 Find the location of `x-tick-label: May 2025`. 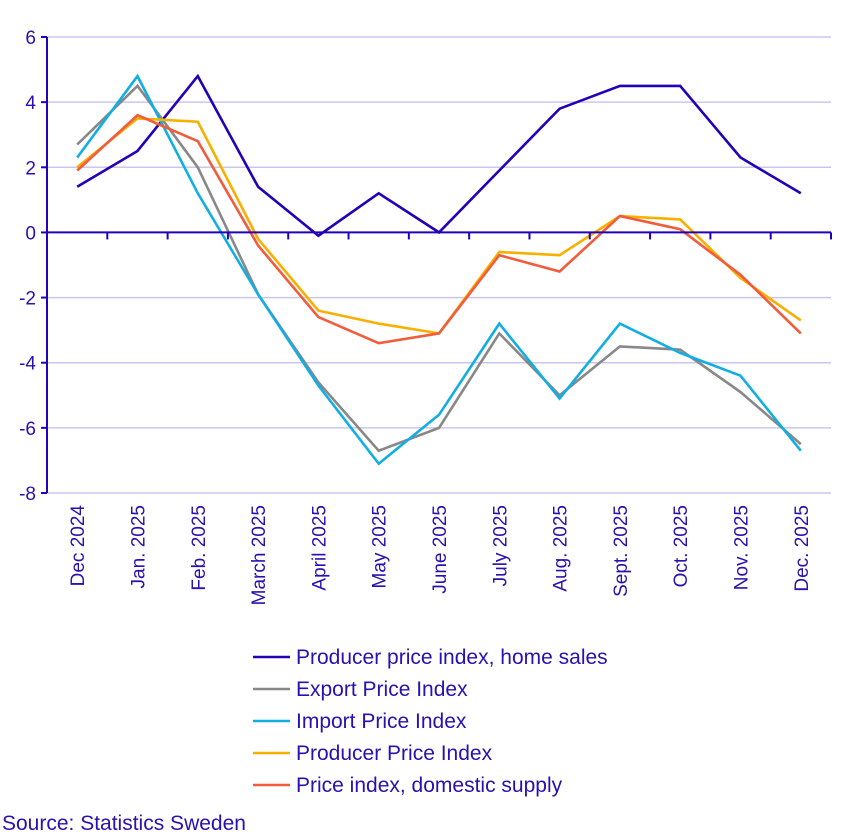

x-tick-label: May 2025 is located at coordinates (380, 546).